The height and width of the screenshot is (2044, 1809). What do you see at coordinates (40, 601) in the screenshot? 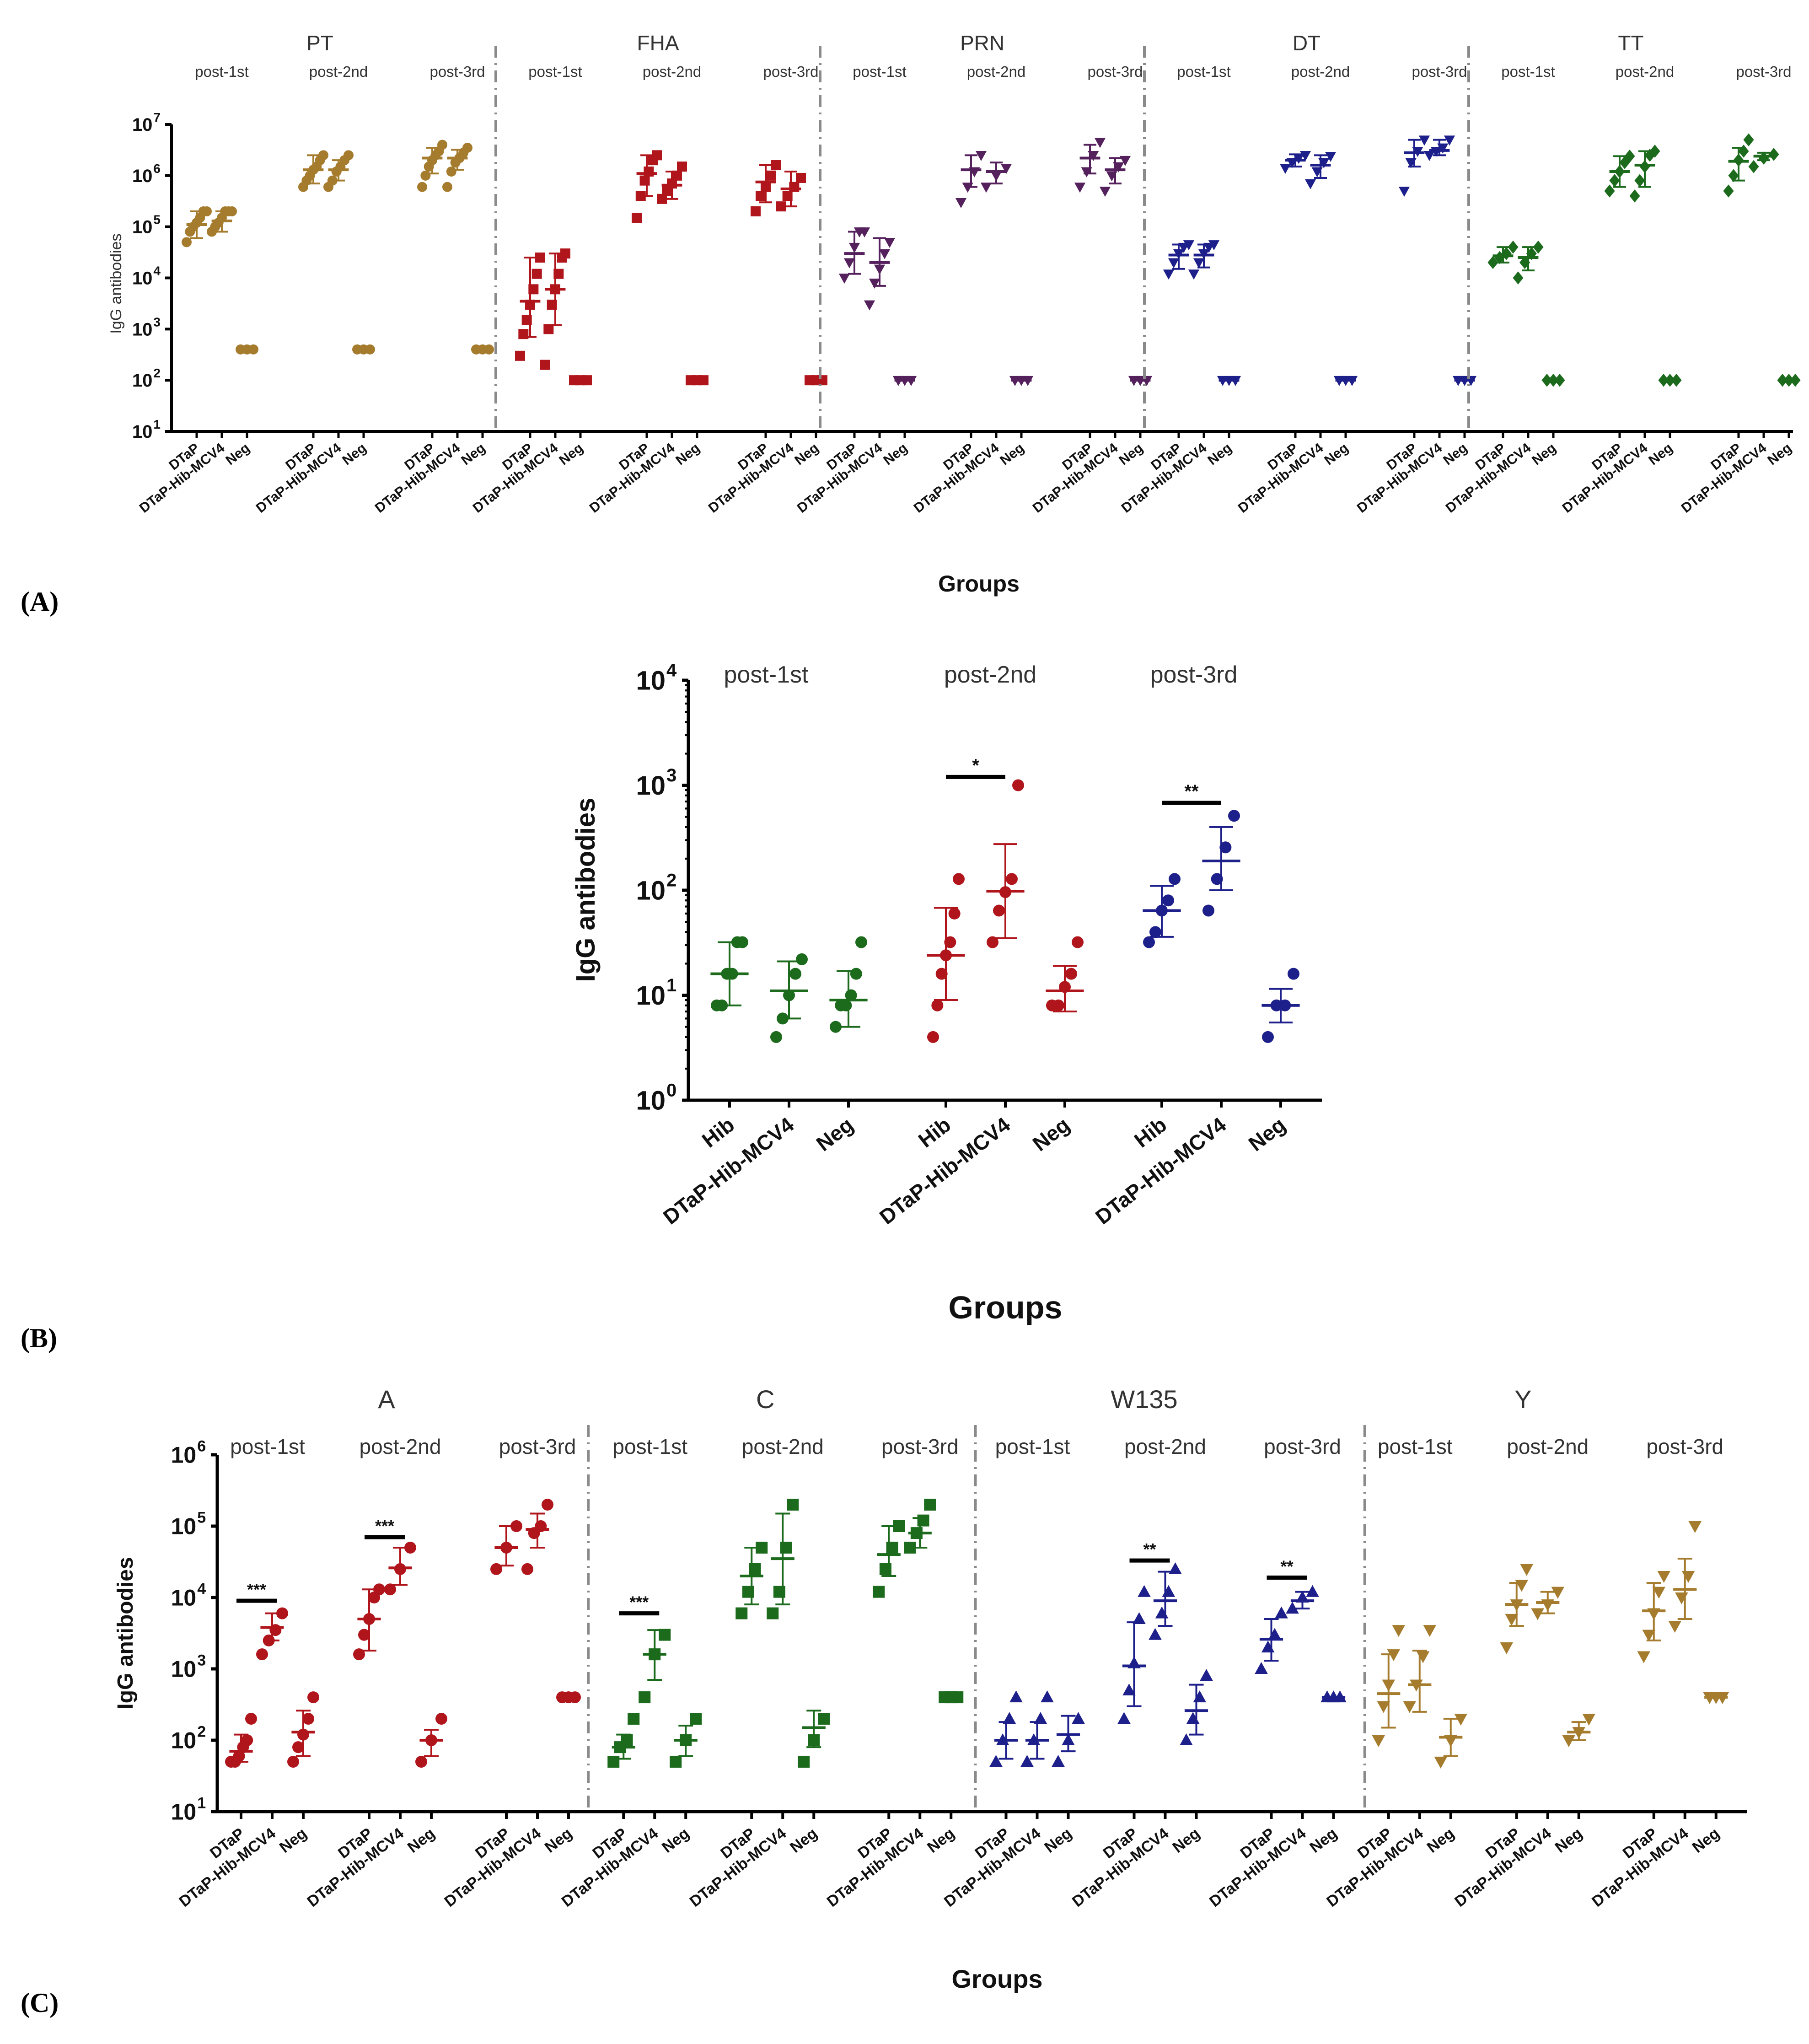
I see `panel-a-letter: (A)` at bounding box center [40, 601].